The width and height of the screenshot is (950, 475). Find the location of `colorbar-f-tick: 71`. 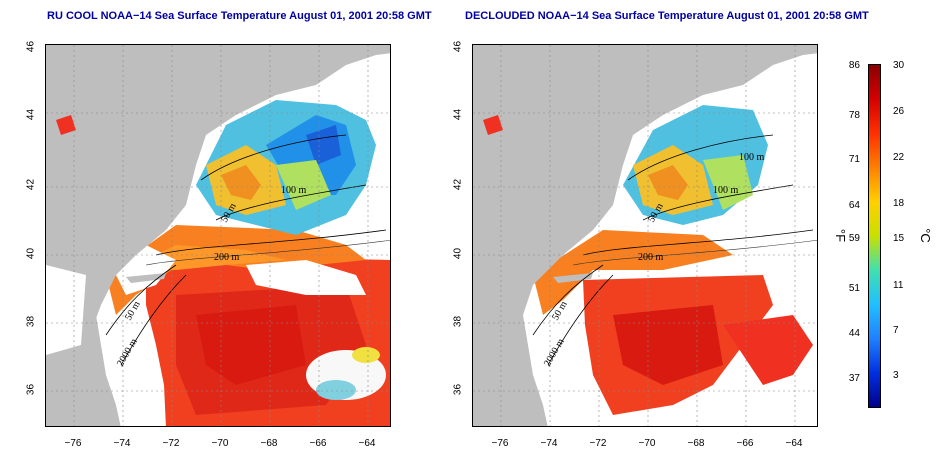

colorbar-f-tick: 71 is located at coordinates (854, 159).